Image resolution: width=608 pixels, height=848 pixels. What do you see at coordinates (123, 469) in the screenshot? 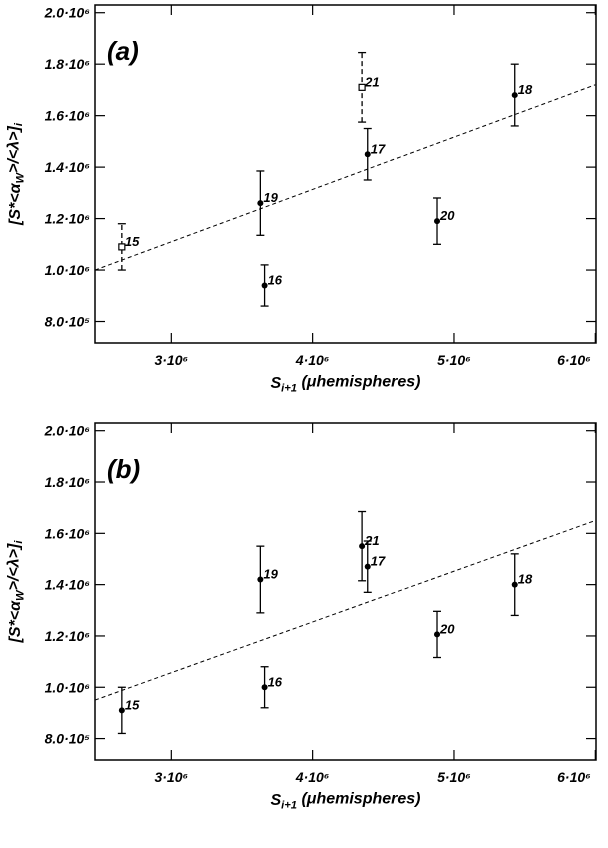
I see `panel-label: (b)` at bounding box center [123, 469].